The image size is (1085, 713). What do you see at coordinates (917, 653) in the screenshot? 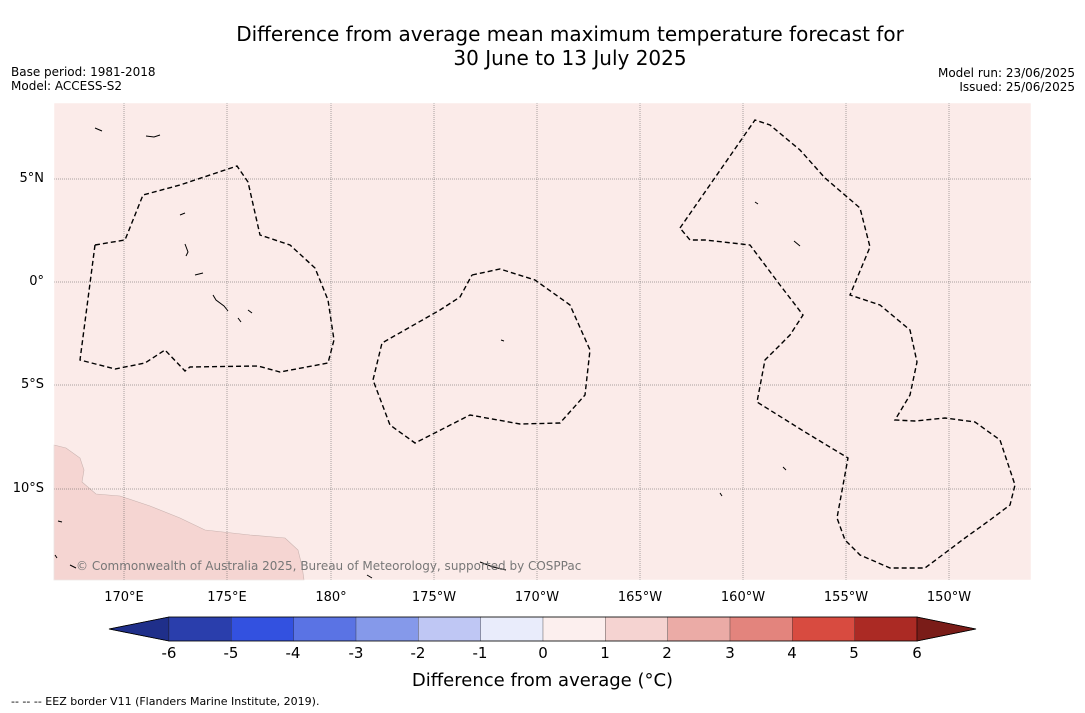
I see `colorbar-tick: 6` at bounding box center [917, 653].